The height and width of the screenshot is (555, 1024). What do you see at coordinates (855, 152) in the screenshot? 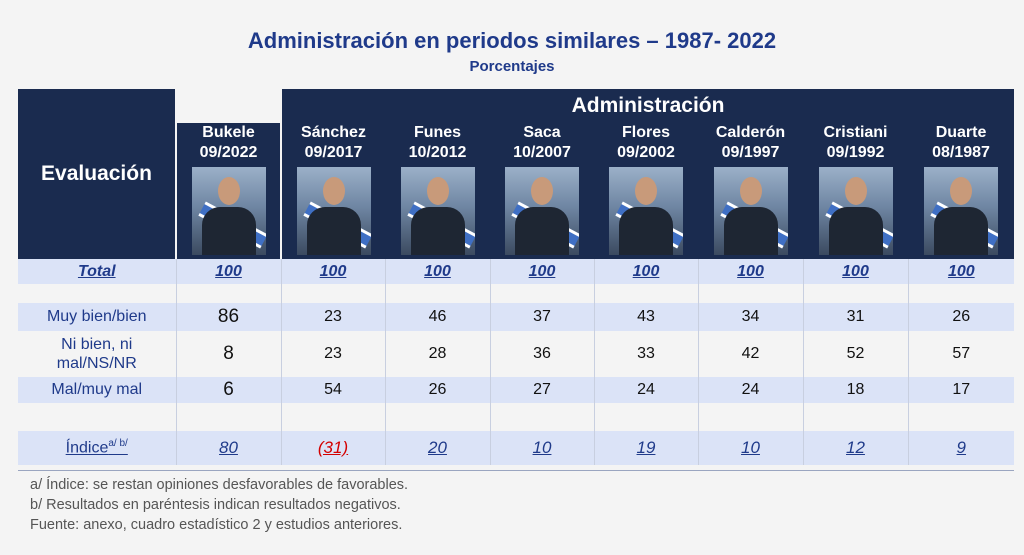
I see `admin-date: 09/1992` at bounding box center [855, 152].